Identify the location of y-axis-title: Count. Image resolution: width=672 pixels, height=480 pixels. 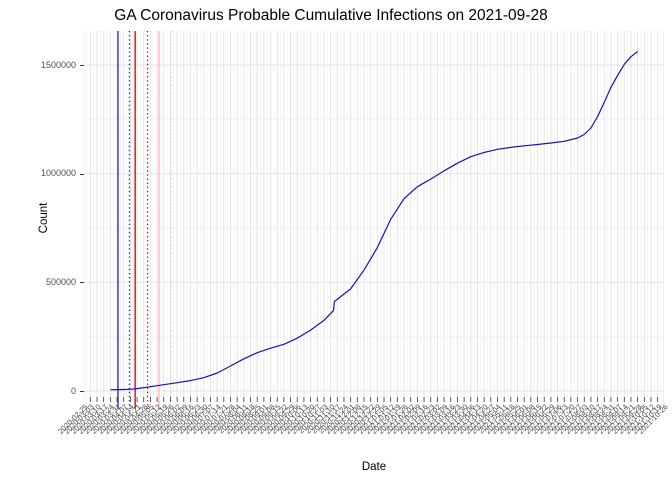
(44, 218).